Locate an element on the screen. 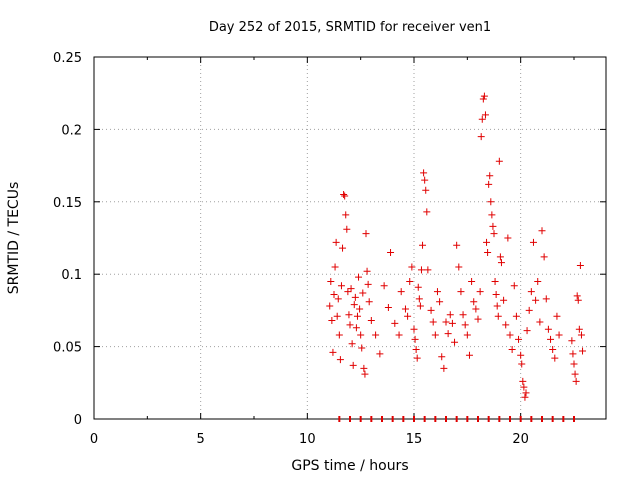 The width and height of the screenshot is (640, 480). x-tick-label: 10 is located at coordinates (307, 439).